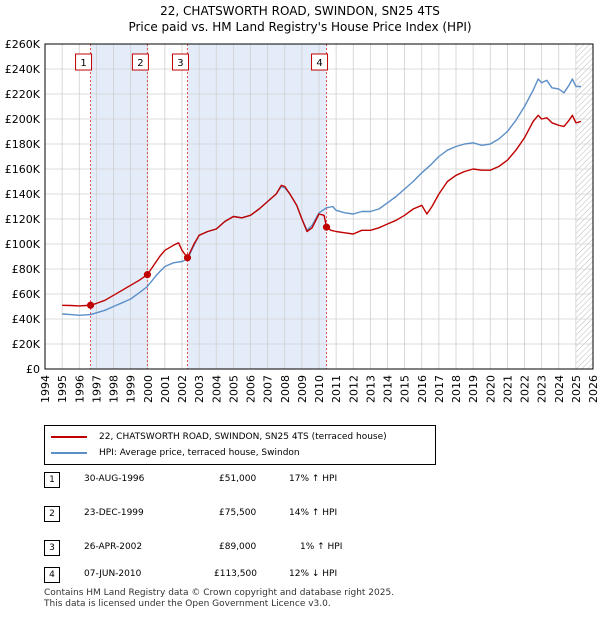  I want to click on y-tick-label: £180K, so click(23, 144).